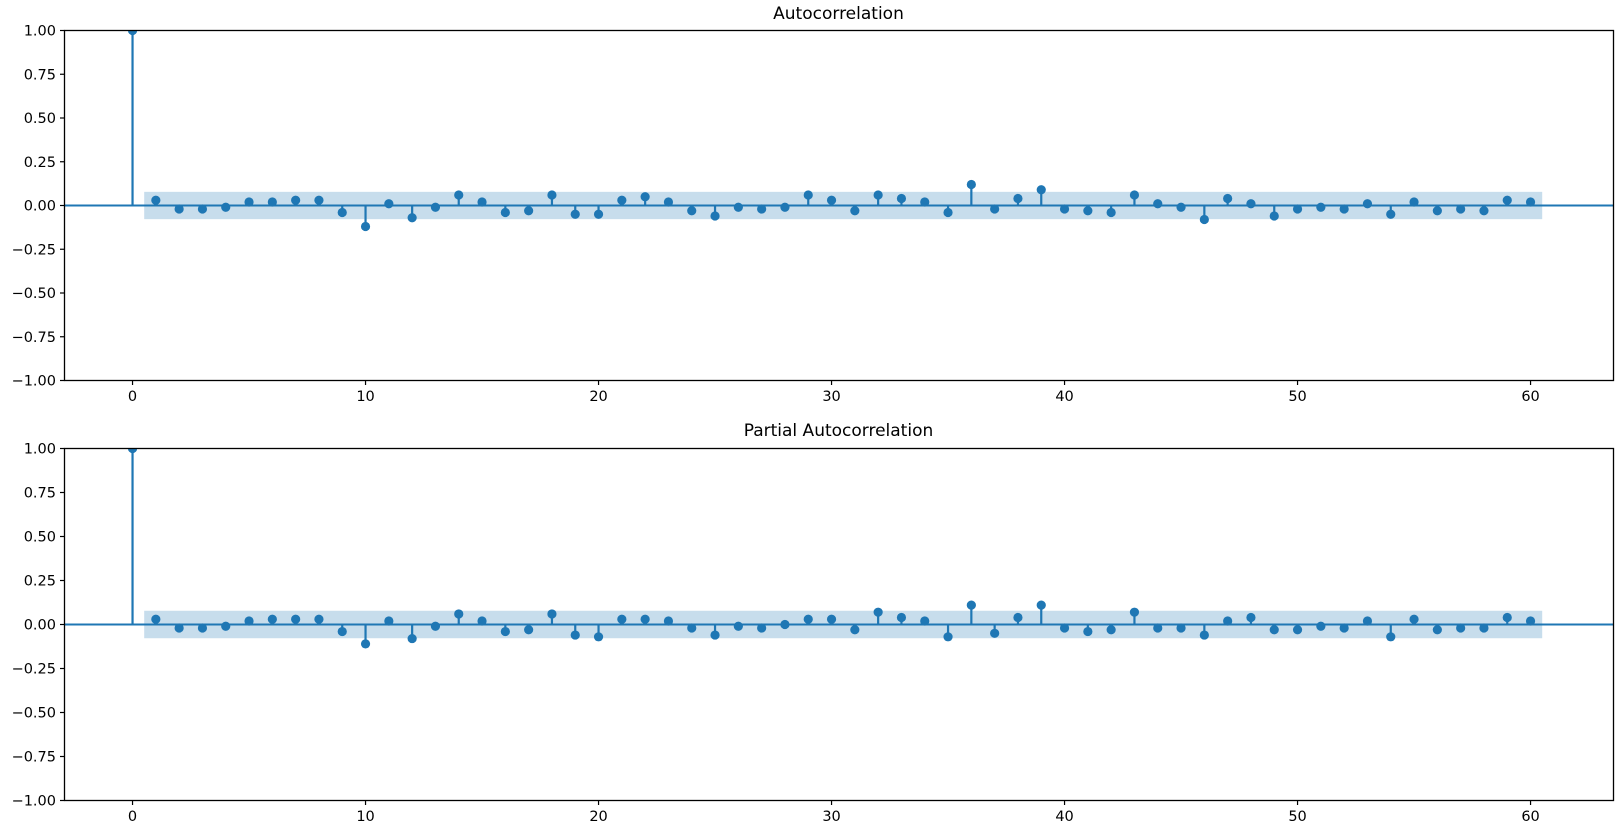  I want to click on x-tick-label: 50, so click(1297, 397).